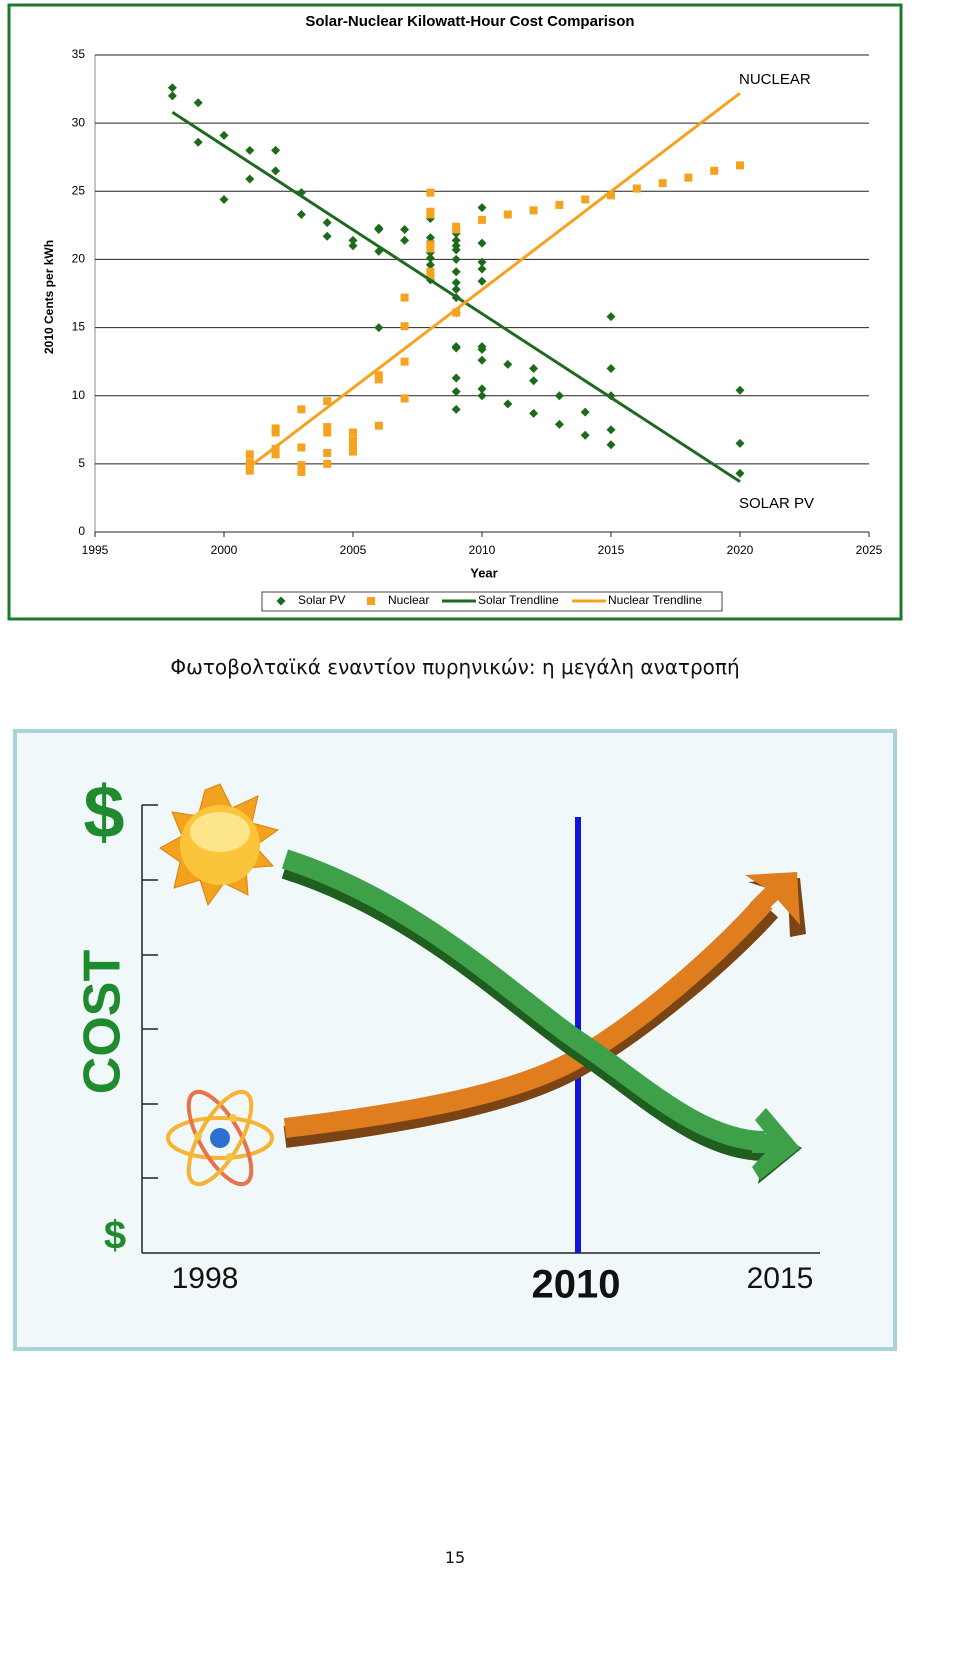  What do you see at coordinates (281, 601) in the screenshot?
I see `legend-symbol` at bounding box center [281, 601].